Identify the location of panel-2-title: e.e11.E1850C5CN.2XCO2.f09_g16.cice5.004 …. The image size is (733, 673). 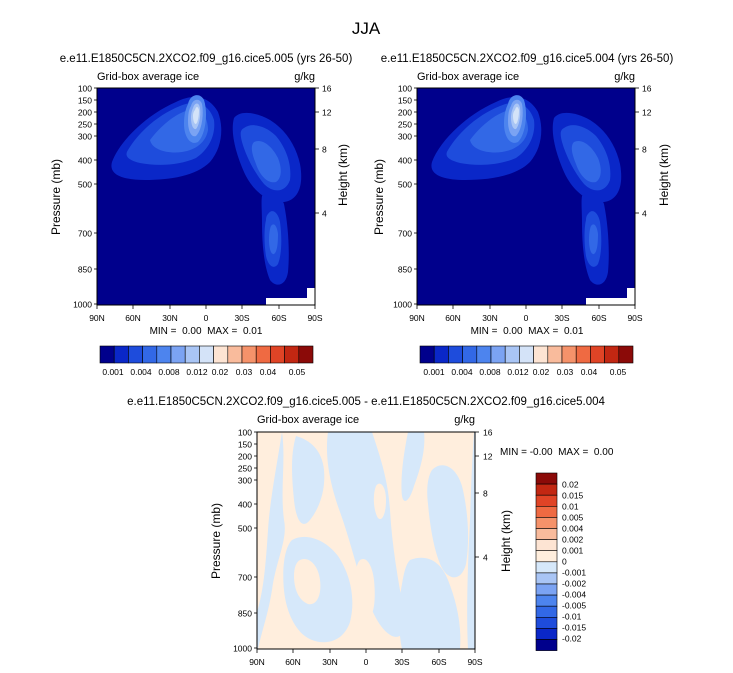
(527, 59).